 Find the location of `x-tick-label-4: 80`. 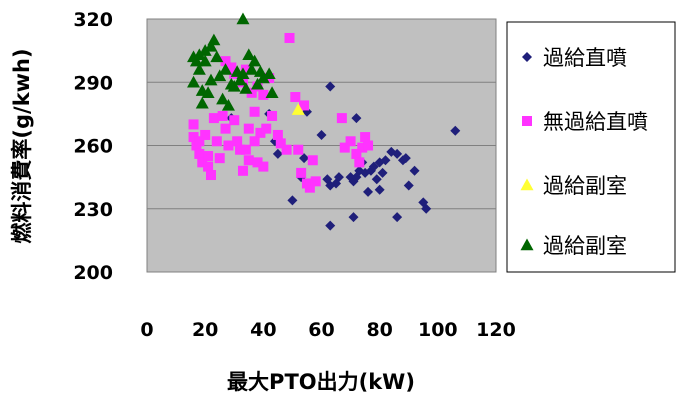

x-tick-label-4: 80 is located at coordinates (379, 330).